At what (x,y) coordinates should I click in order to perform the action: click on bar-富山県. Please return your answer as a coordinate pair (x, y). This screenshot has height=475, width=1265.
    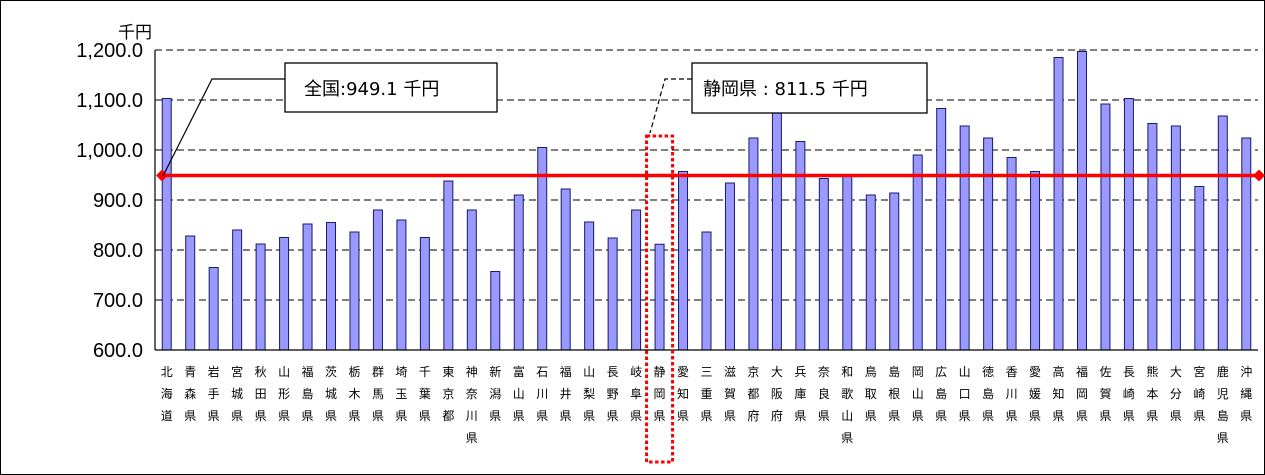
    Looking at the image, I should click on (518, 272).